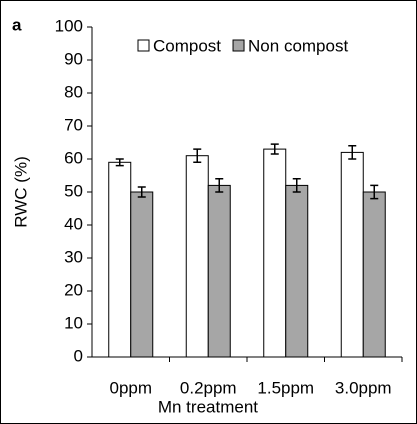  Describe the element at coordinates (73, 256) in the screenshot. I see `y-tick-label: 30` at that location.